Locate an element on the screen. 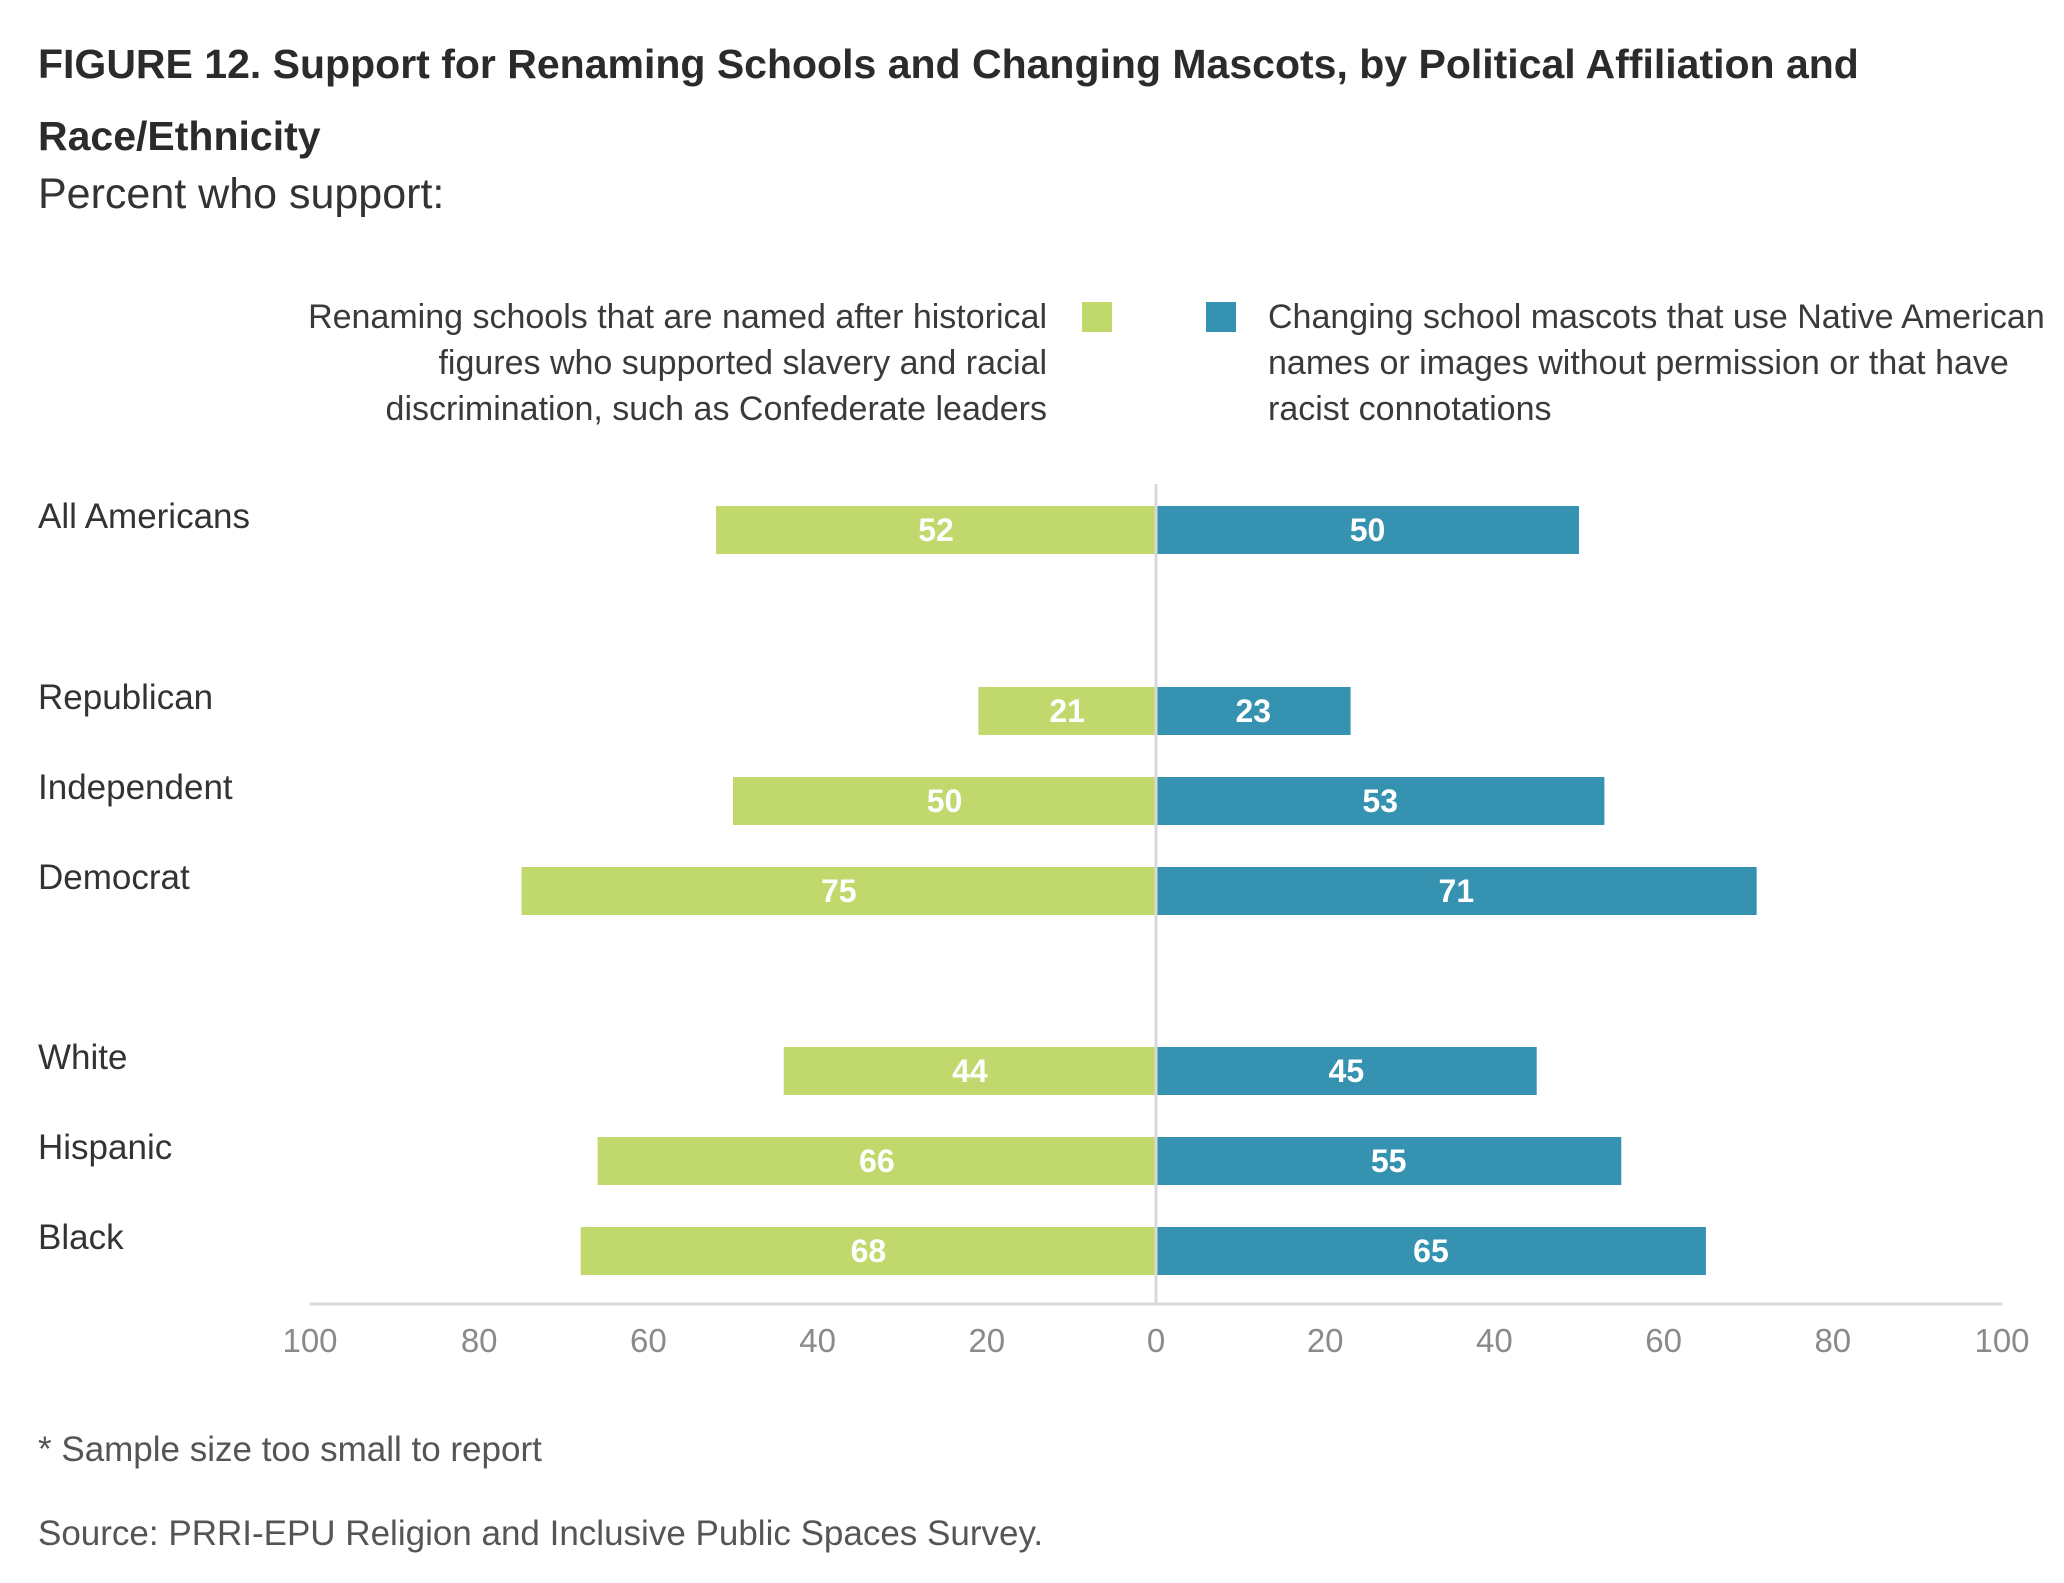 The width and height of the screenshot is (2064, 1583). value-label-renaming-white: 44 is located at coordinates (970, 1071).